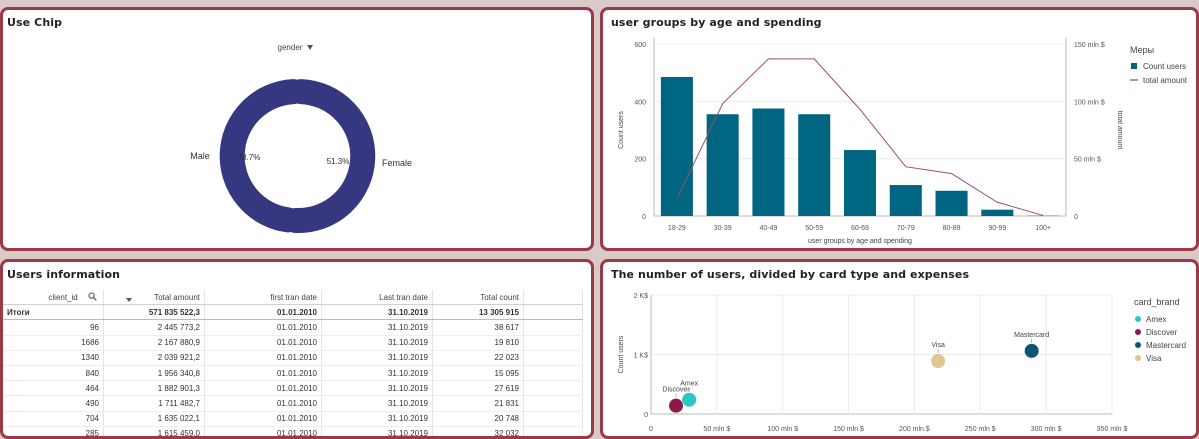 Image resolution: width=1199 pixels, height=439 pixels. What do you see at coordinates (1164, 66) in the screenshot?
I see `legend-item-label: Count users` at bounding box center [1164, 66].